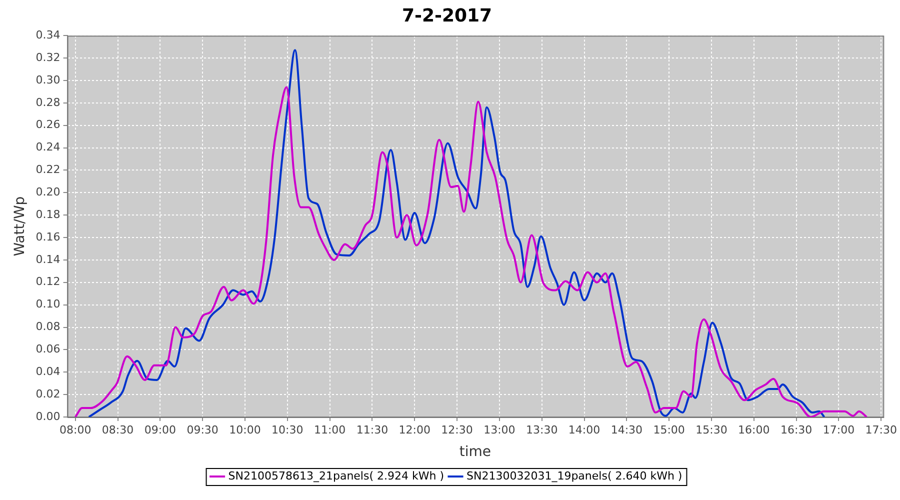 This screenshot has height=500, width=900. Describe the element at coordinates (669, 429) in the screenshot. I see `x-tick-label: 15:00` at that location.